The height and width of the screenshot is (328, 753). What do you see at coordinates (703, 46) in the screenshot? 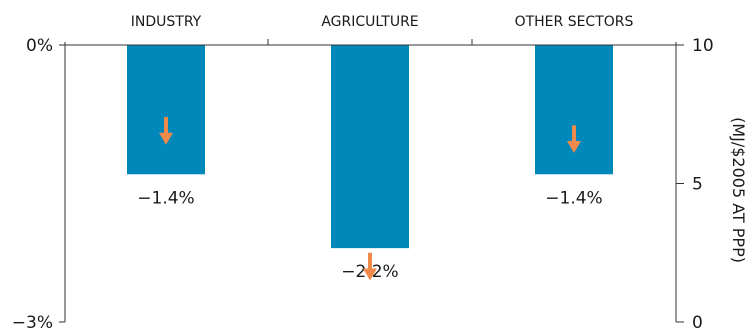
I see `right-tick-label: 10` at bounding box center [703, 46].